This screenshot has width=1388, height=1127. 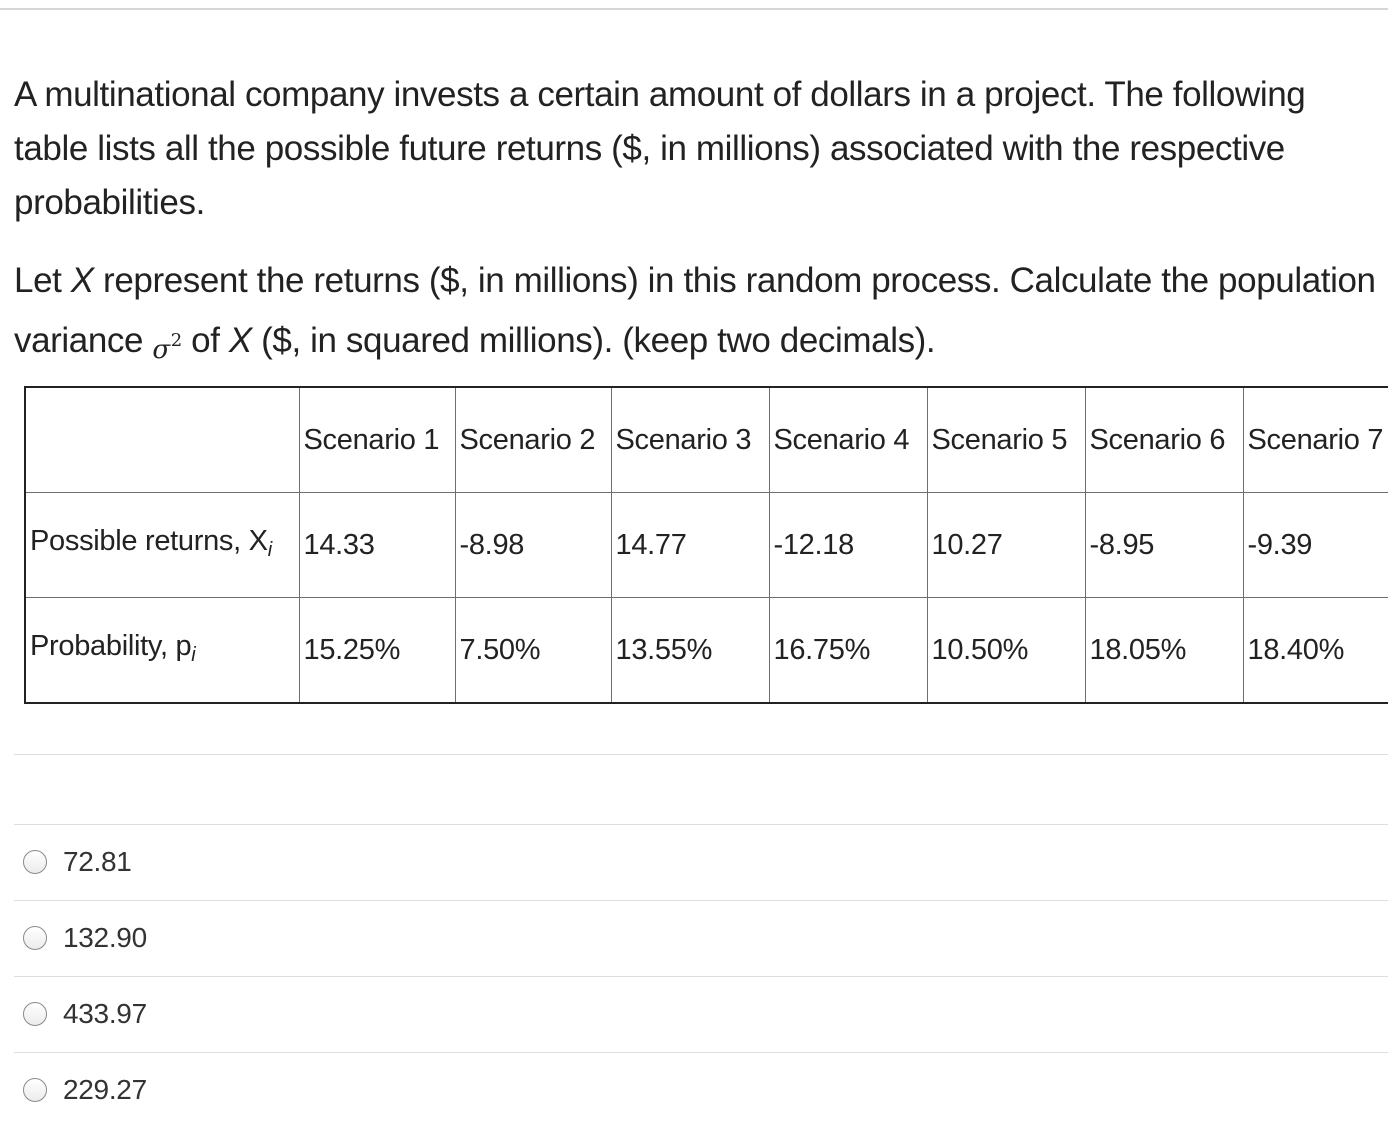 I want to click on answer-option-label: 229.27, so click(x=105, y=1089).